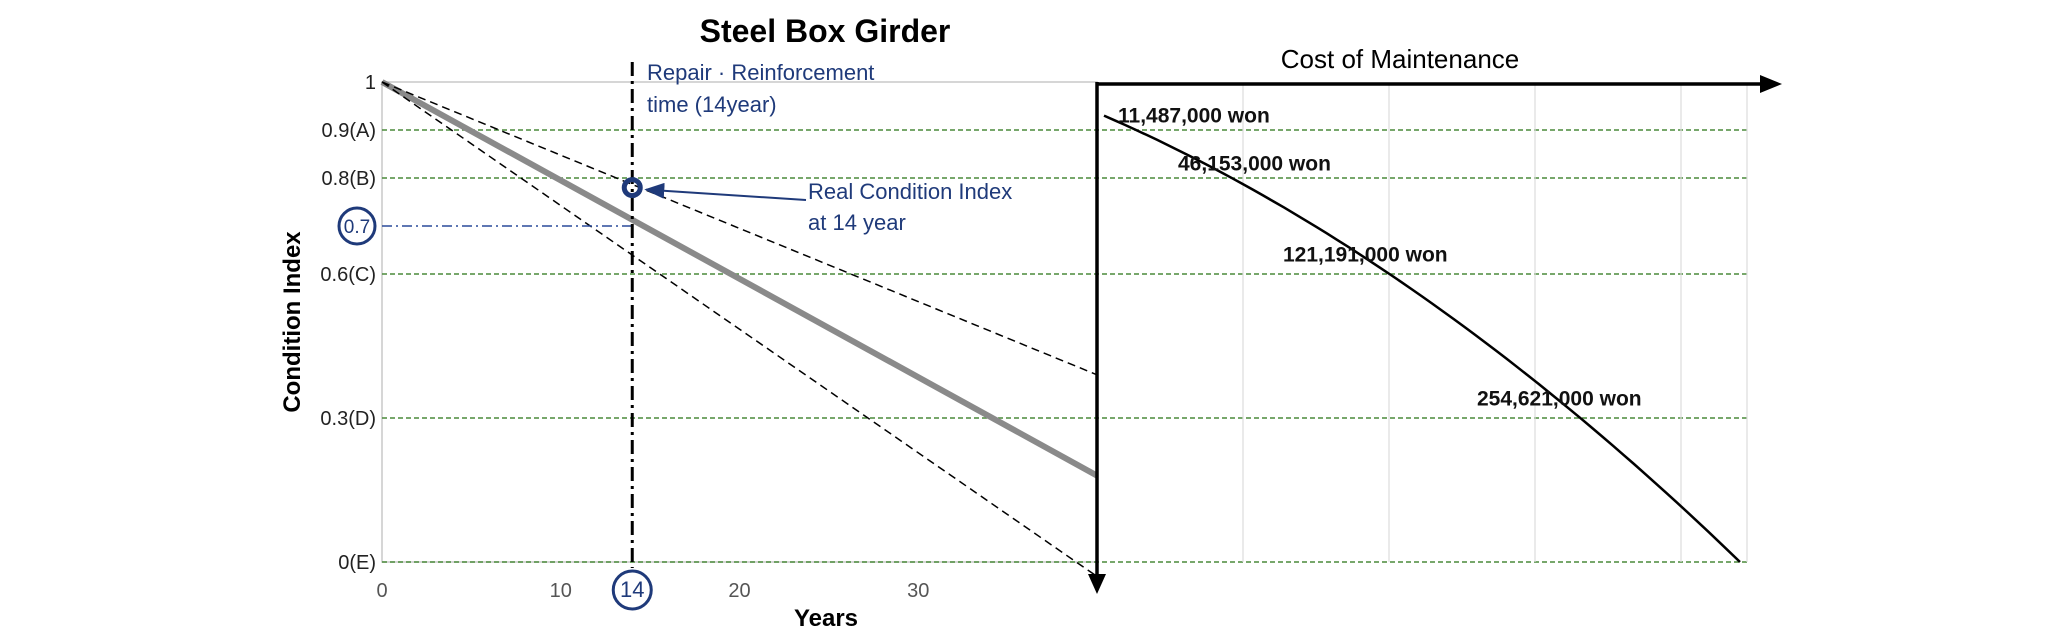 This screenshot has width=2067, height=635. What do you see at coordinates (760, 72) in the screenshot?
I see `repair-annotation-line-1: Repair · Reinforcement` at bounding box center [760, 72].